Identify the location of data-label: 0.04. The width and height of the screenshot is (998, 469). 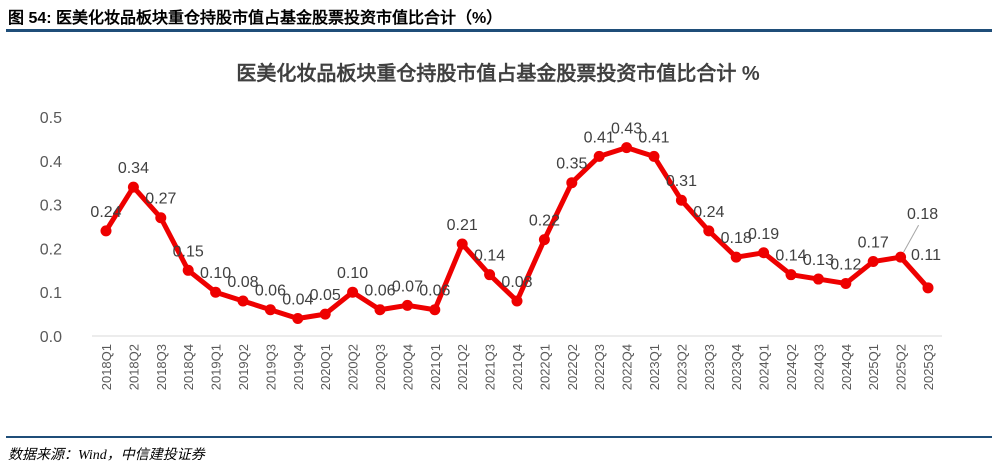
(297, 299).